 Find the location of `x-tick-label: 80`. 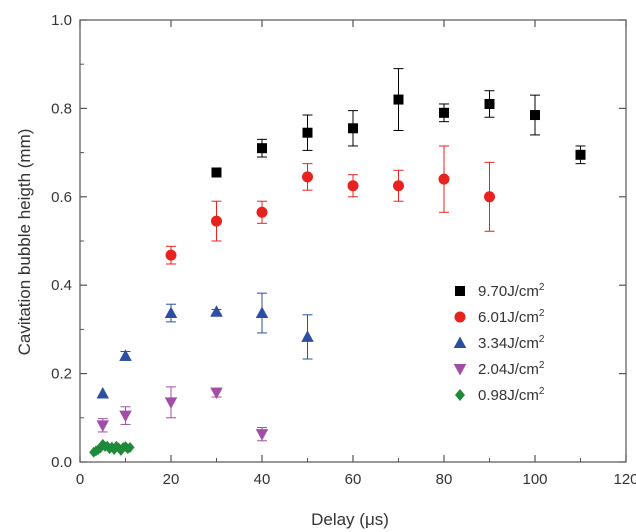

x-tick-label: 80 is located at coordinates (444, 479).